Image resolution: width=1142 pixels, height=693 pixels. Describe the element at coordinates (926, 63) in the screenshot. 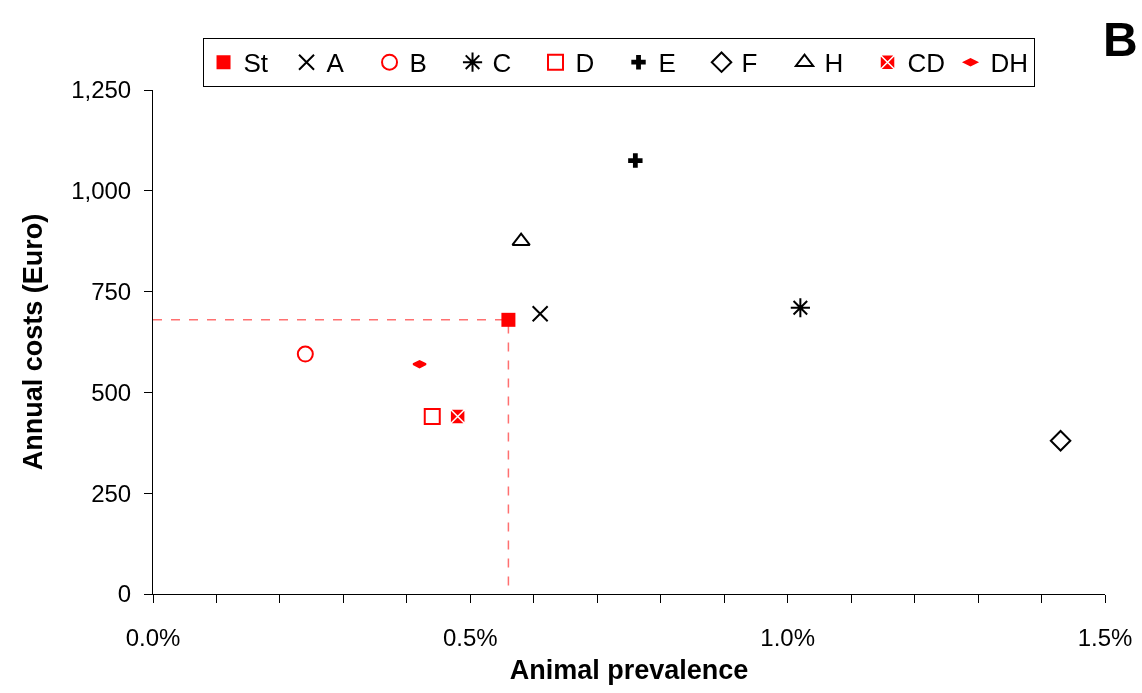

I see `legend-label: CD` at that location.